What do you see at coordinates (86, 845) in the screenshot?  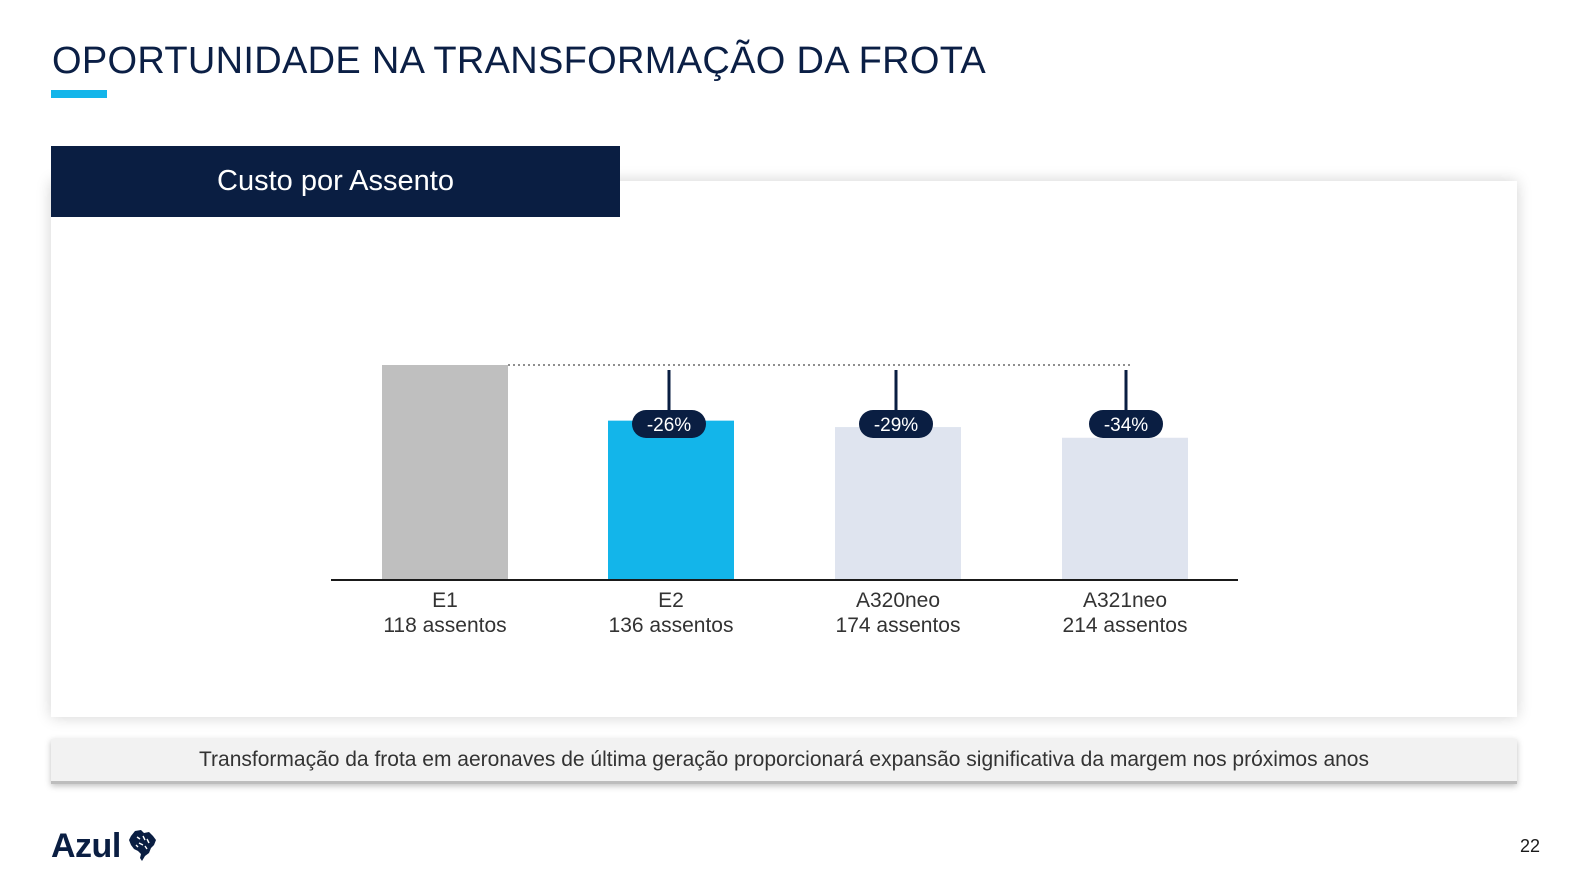 I see `brand-name: Azul` at bounding box center [86, 845].